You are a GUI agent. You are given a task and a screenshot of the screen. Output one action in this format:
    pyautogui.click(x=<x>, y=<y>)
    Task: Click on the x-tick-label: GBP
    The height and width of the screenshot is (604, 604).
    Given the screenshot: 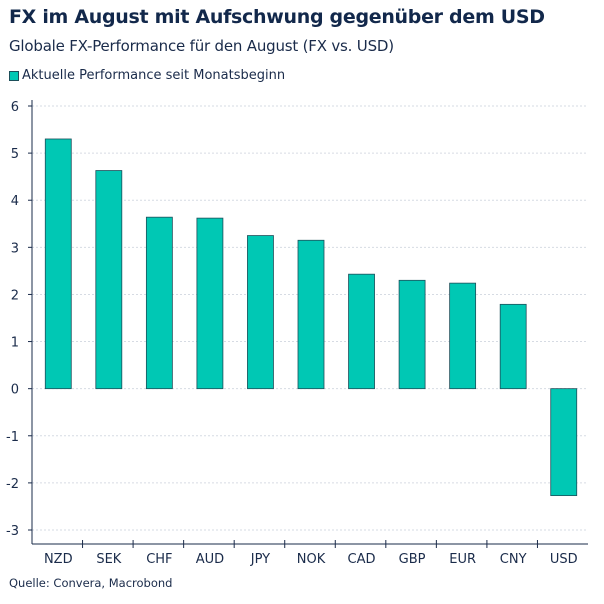 What is the action you would take?
    pyautogui.click(x=412, y=559)
    